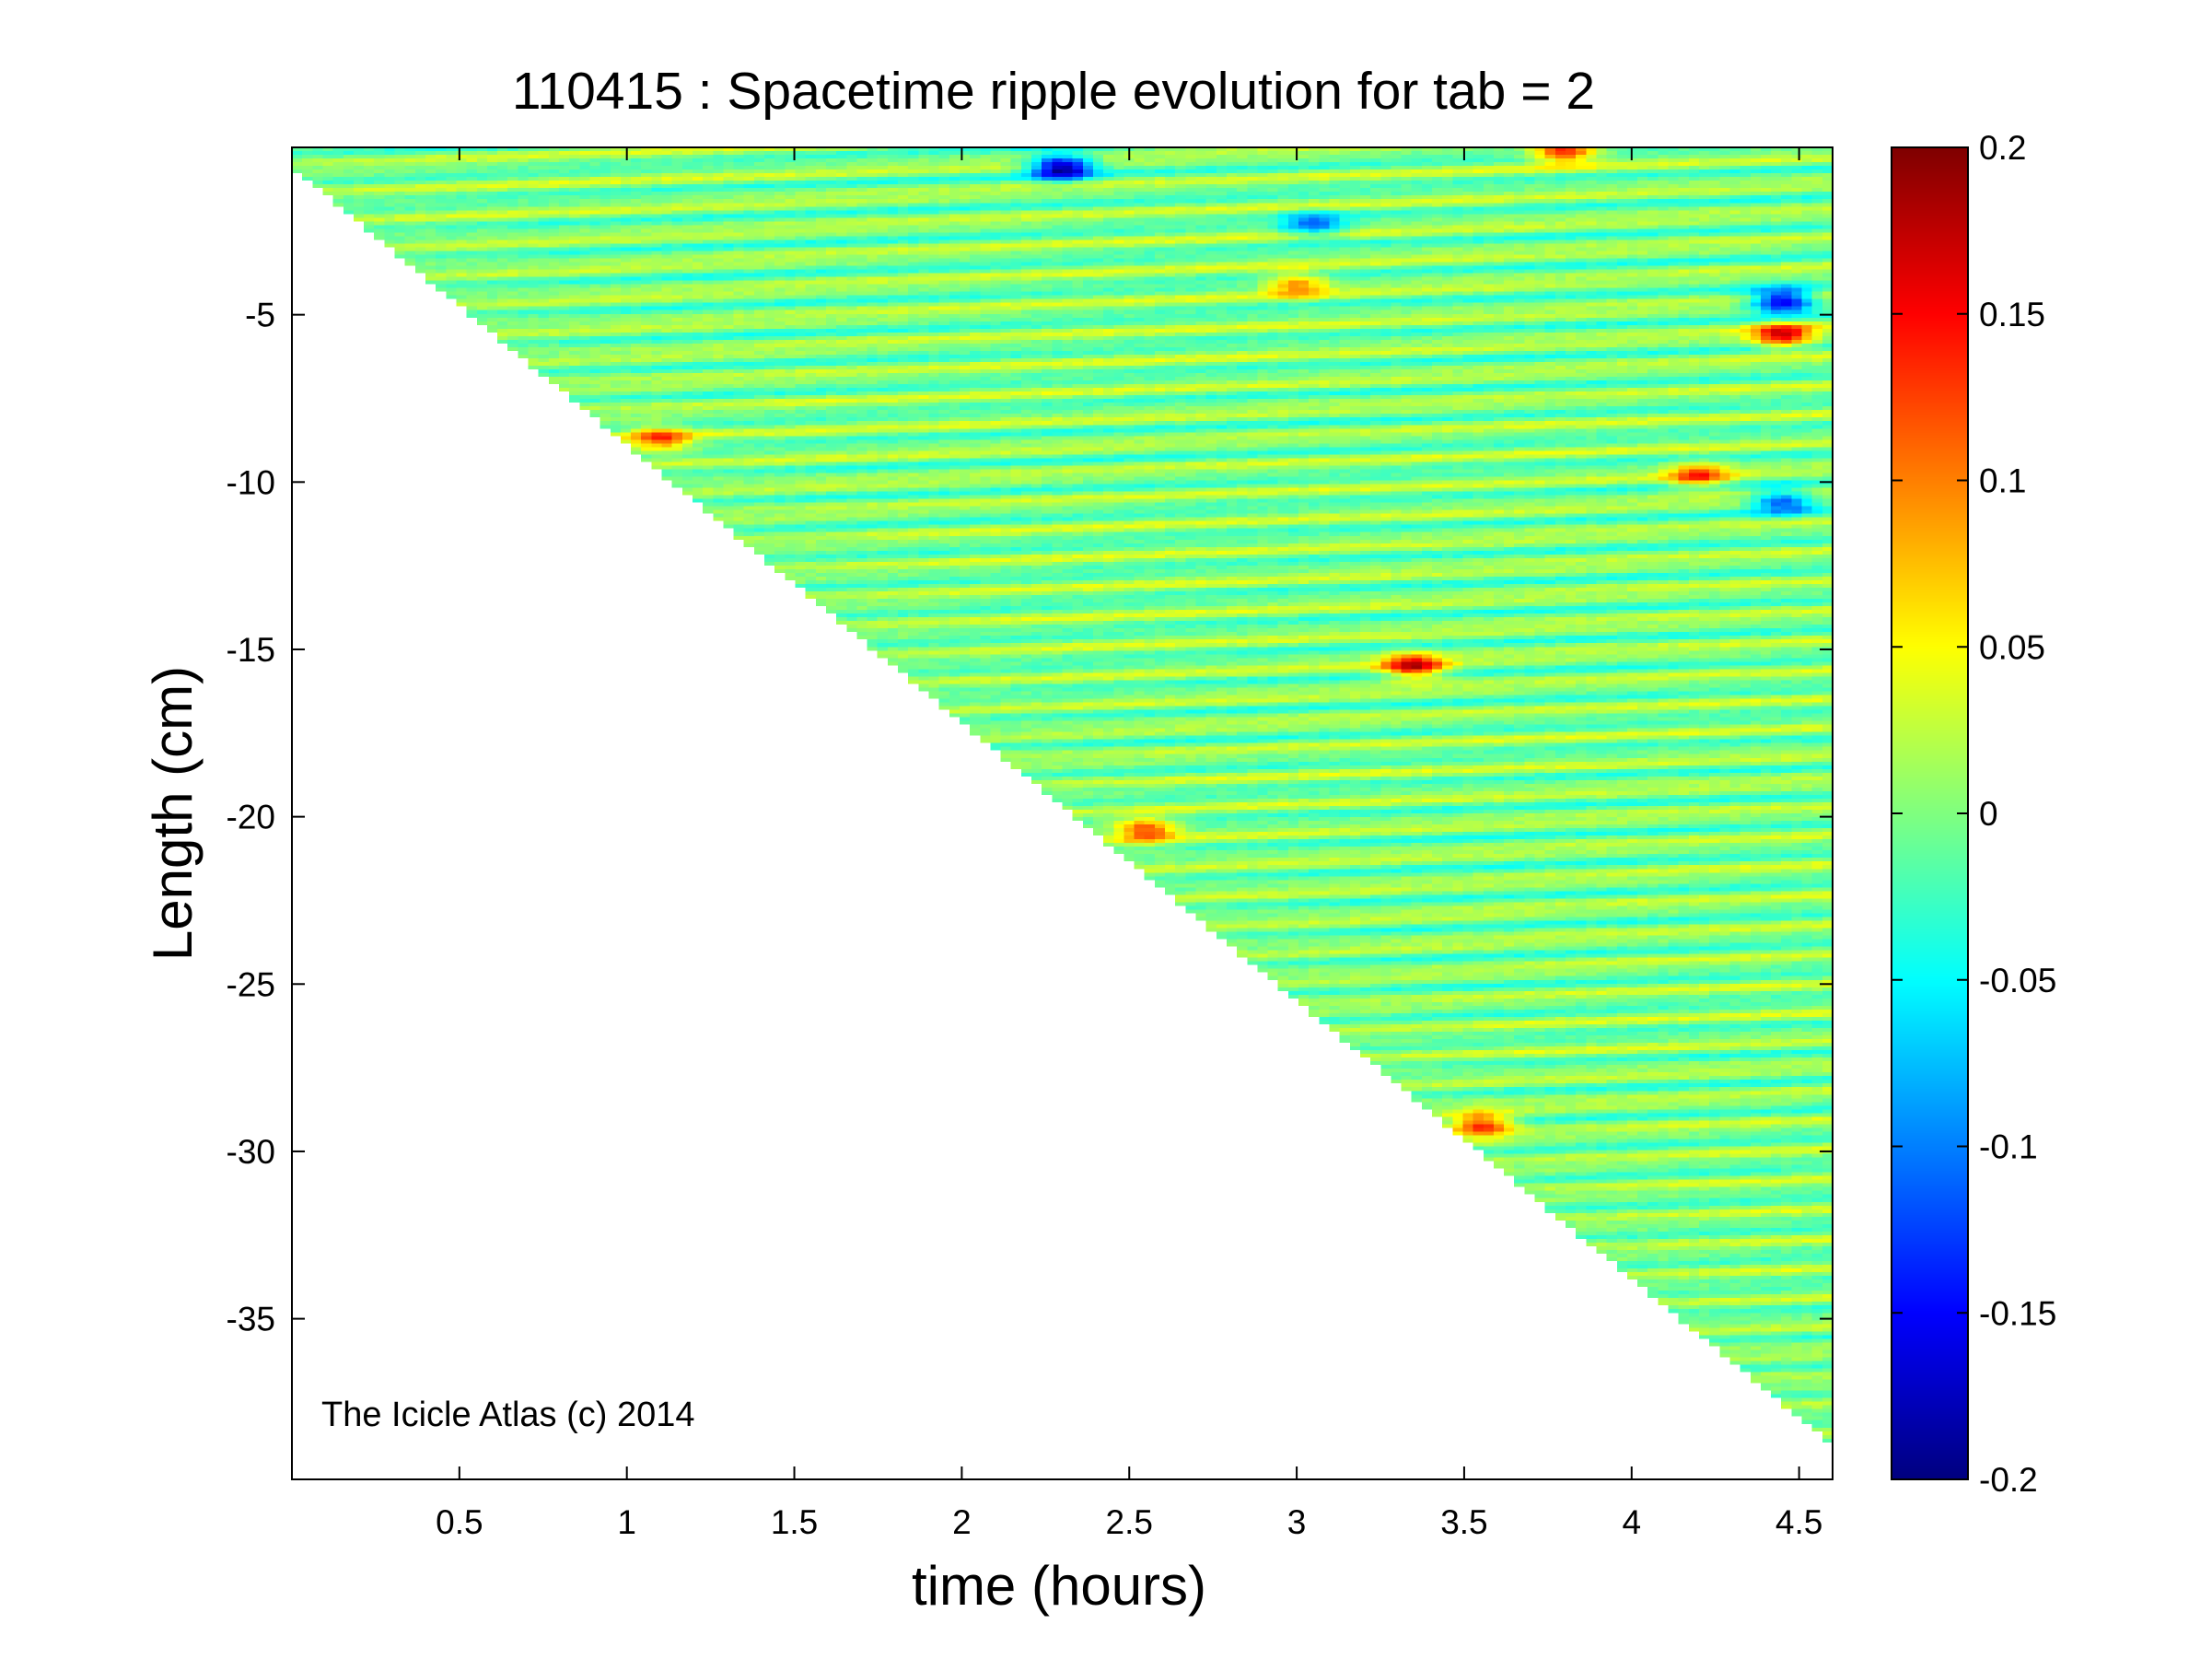 The image size is (2212, 1659). What do you see at coordinates (173, 813) in the screenshot?
I see `y-axis-label: Length (cm)` at bounding box center [173, 813].